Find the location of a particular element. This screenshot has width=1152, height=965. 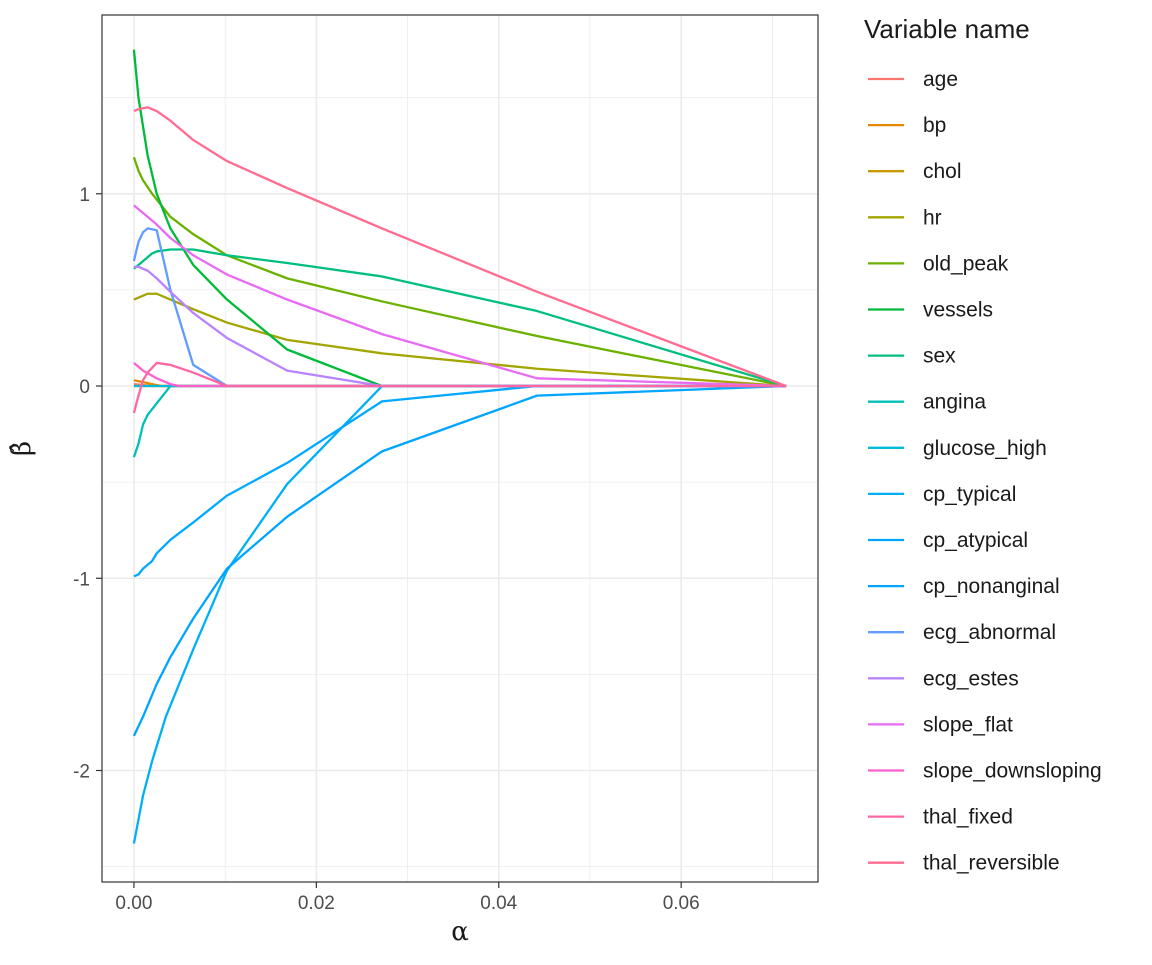

legend-item-cp-atypical: cp_atypical is located at coordinates (948, 540).